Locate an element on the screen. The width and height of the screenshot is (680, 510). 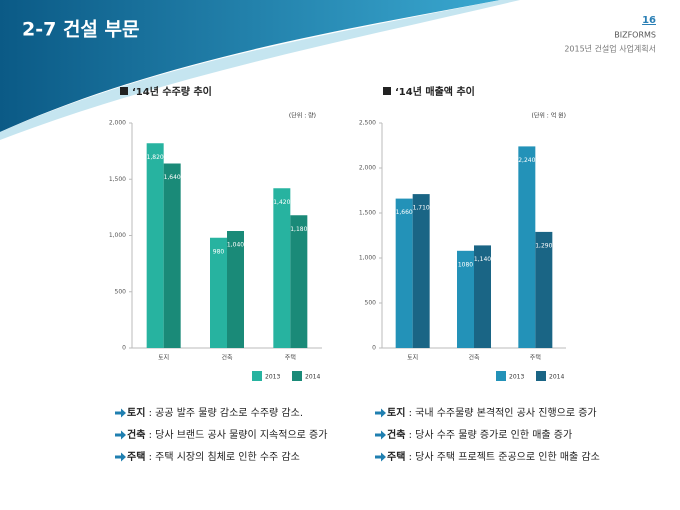
value-label: 1,180 is located at coordinates (298, 229).